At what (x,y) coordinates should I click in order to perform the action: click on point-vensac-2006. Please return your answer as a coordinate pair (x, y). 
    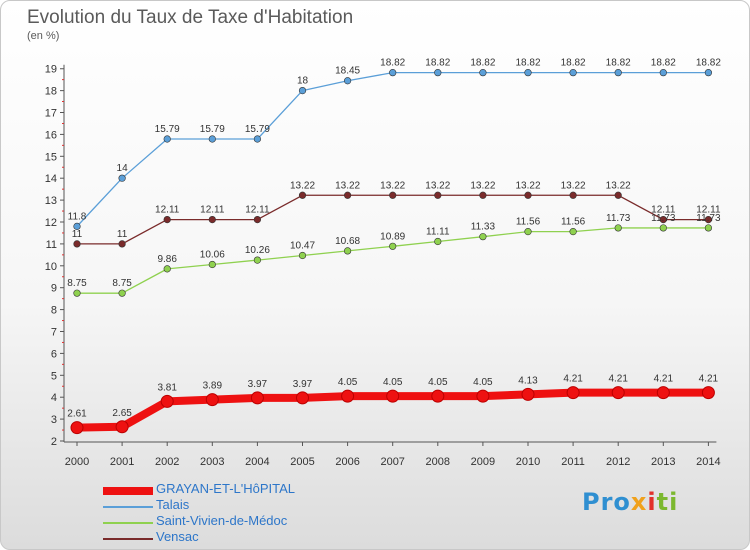
    Looking at the image, I should click on (348, 195).